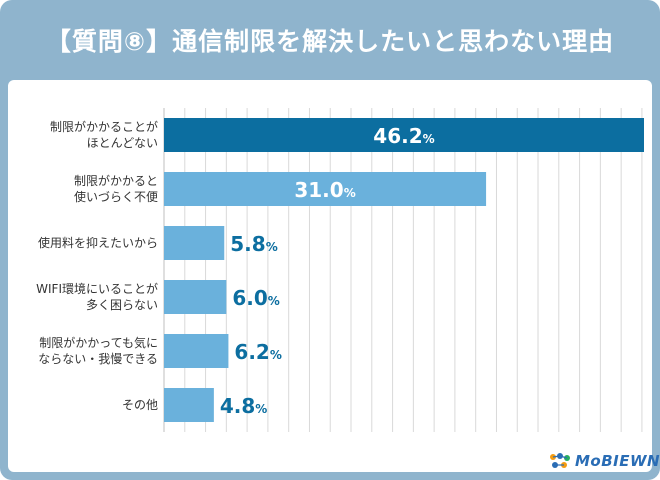 The width and height of the screenshot is (660, 480). I want to click on brand-logo: MoBIEWN, so click(604, 461).